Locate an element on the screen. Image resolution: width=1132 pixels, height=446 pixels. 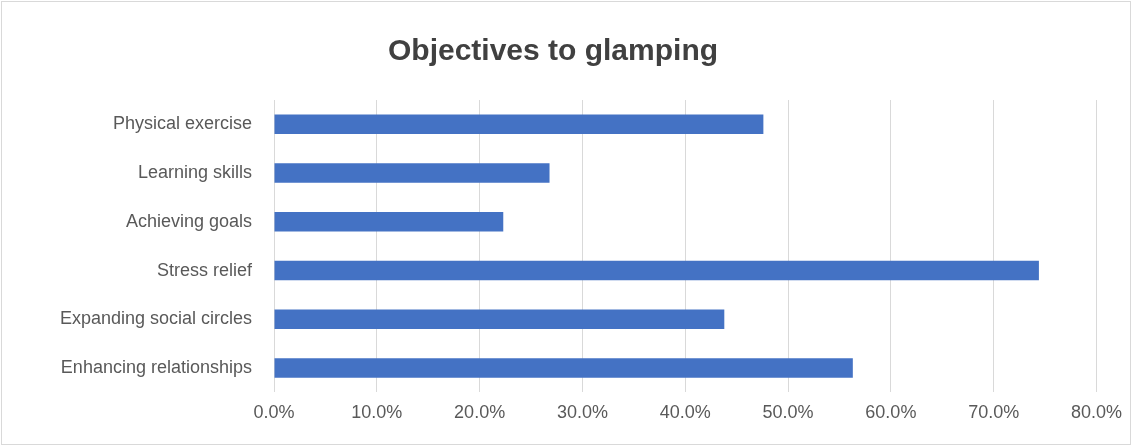
x-tick-label: 10.0% is located at coordinates (377, 412).